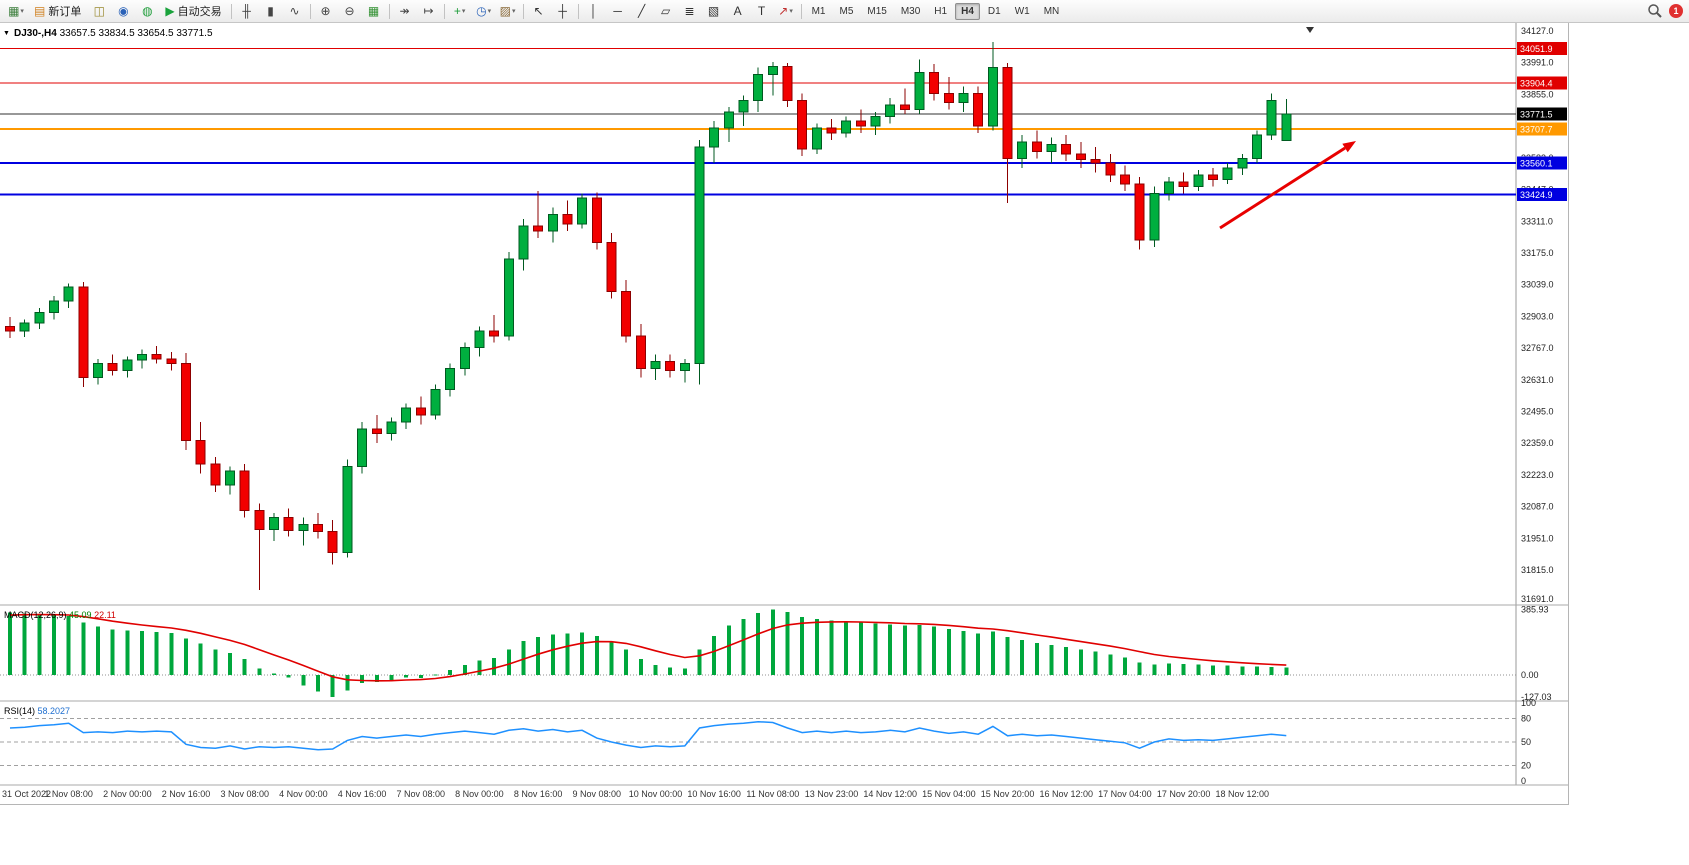  Describe the element at coordinates (429, 11) in the screenshot. I see `chart-shift-button: ↦` at that location.